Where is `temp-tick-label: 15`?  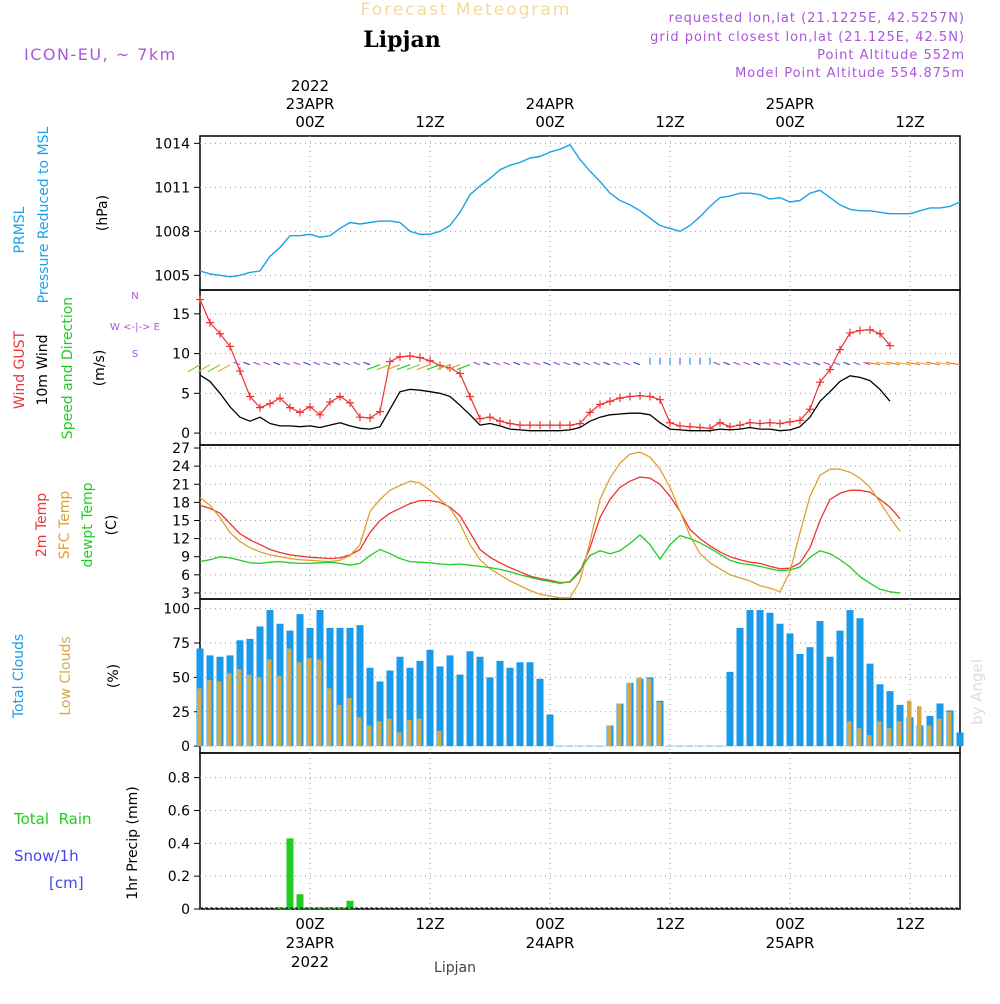
temp-tick-label: 15 is located at coordinates (181, 521).